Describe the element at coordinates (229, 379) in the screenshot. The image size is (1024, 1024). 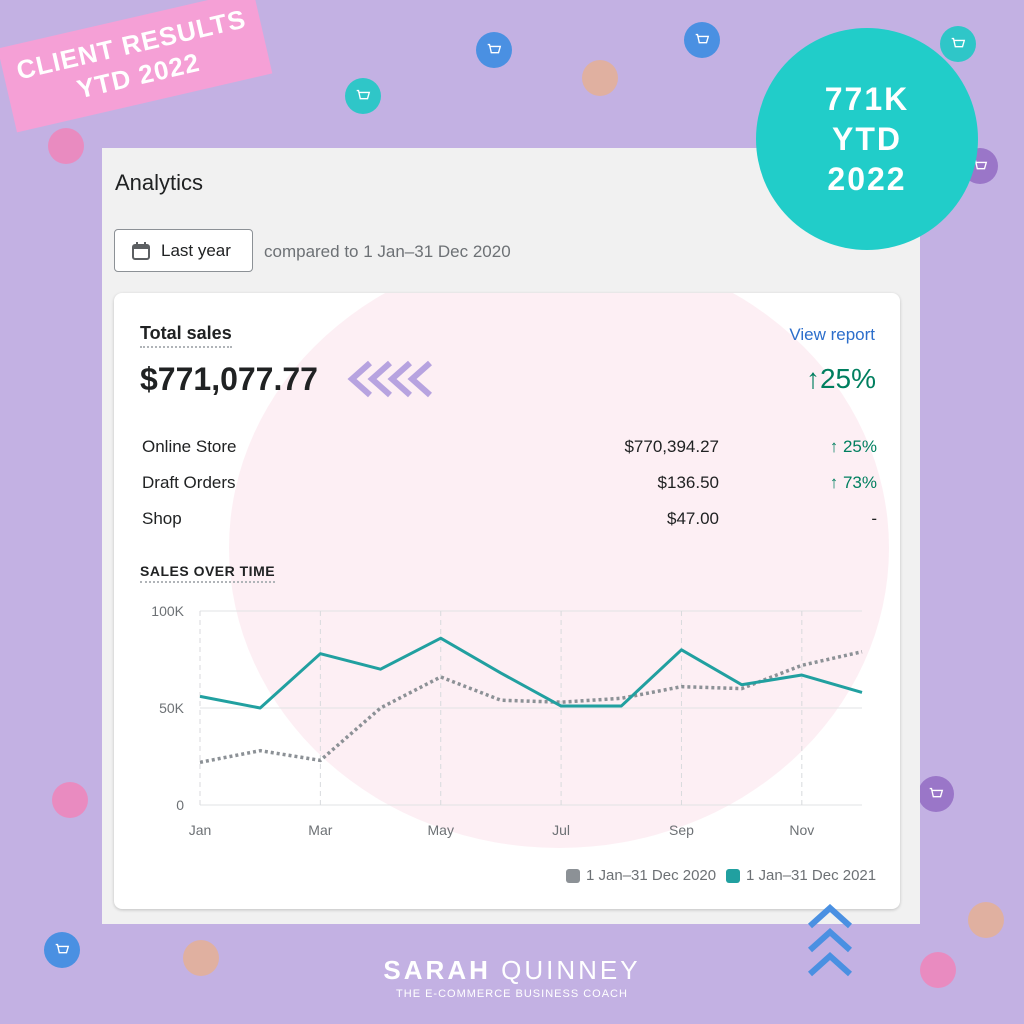
I see `total-sales-value: $771,077.77` at that location.